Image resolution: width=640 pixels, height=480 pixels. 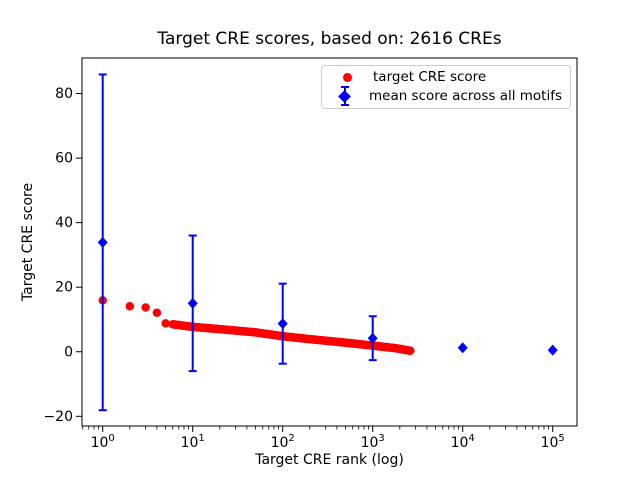 I want to click on y-tick-label: 60, so click(x=64, y=159).